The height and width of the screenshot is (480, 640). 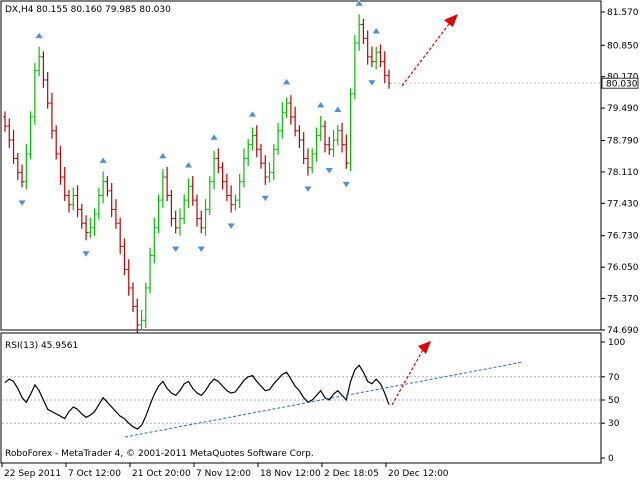 What do you see at coordinates (623, 237) in the screenshot?
I see `price-tick-label: 76.730` at bounding box center [623, 237].